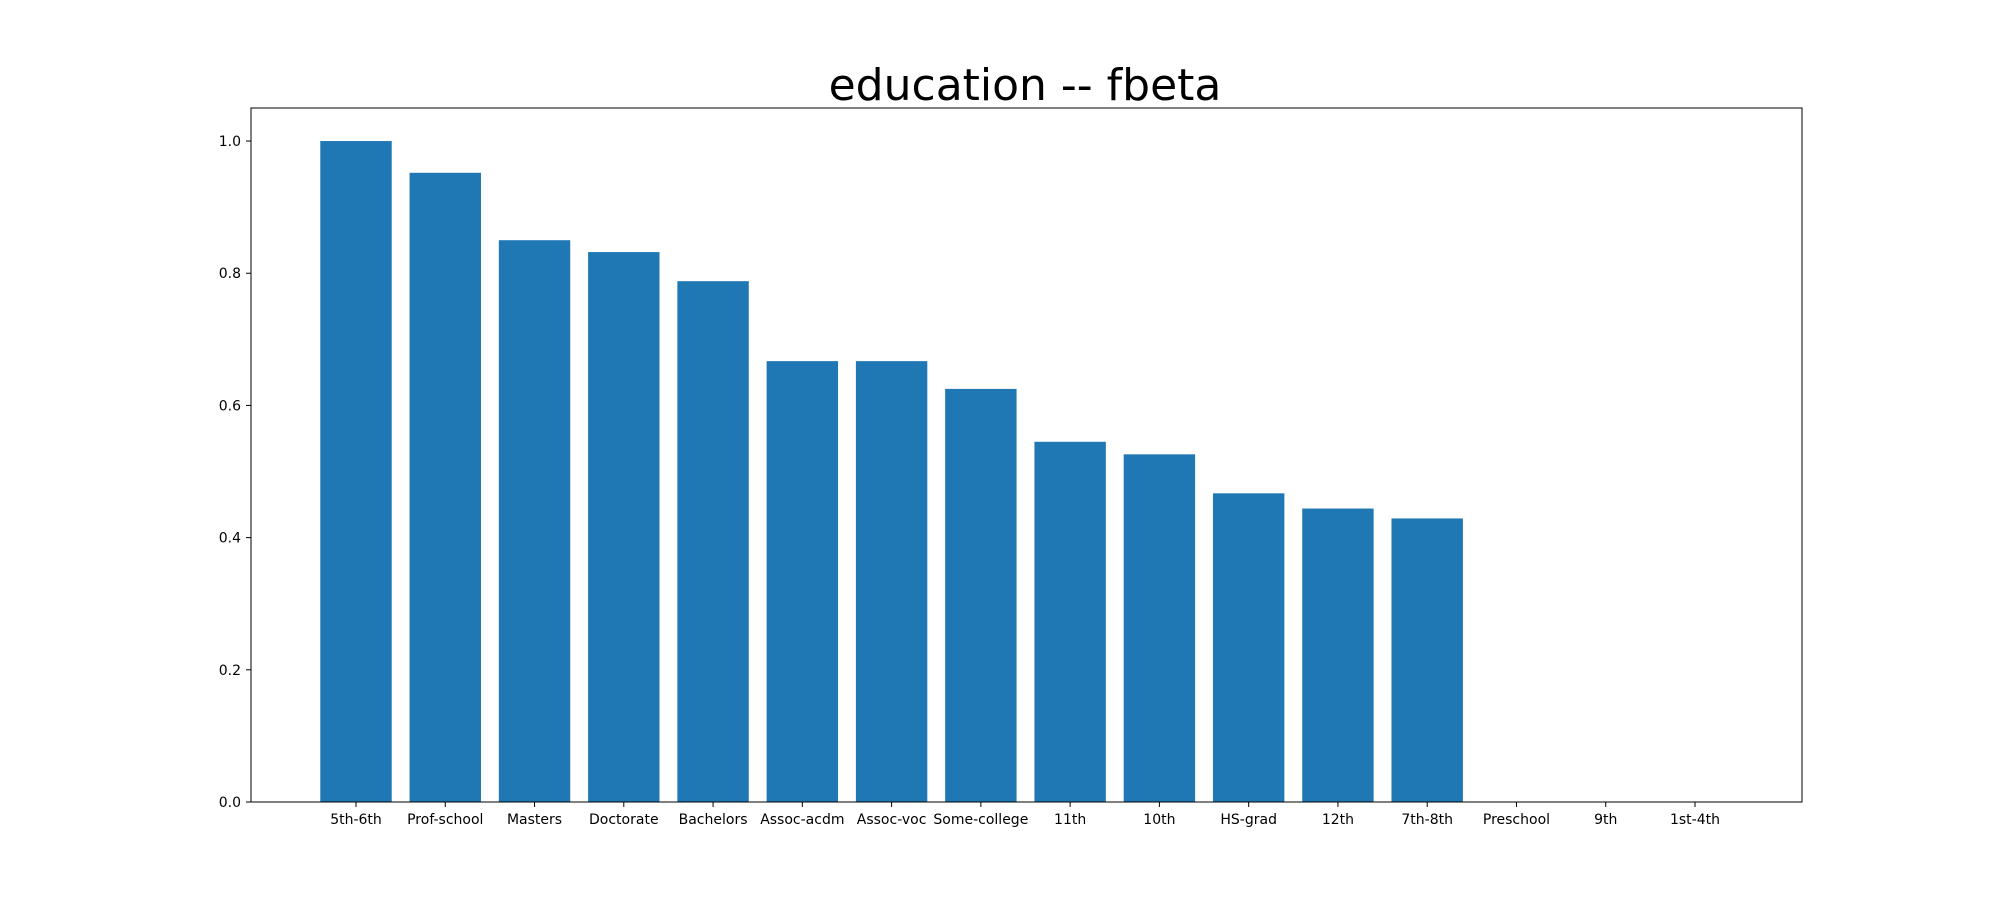  What do you see at coordinates (1427, 820) in the screenshot?
I see `x-tick-label: 7th-8th` at bounding box center [1427, 820].